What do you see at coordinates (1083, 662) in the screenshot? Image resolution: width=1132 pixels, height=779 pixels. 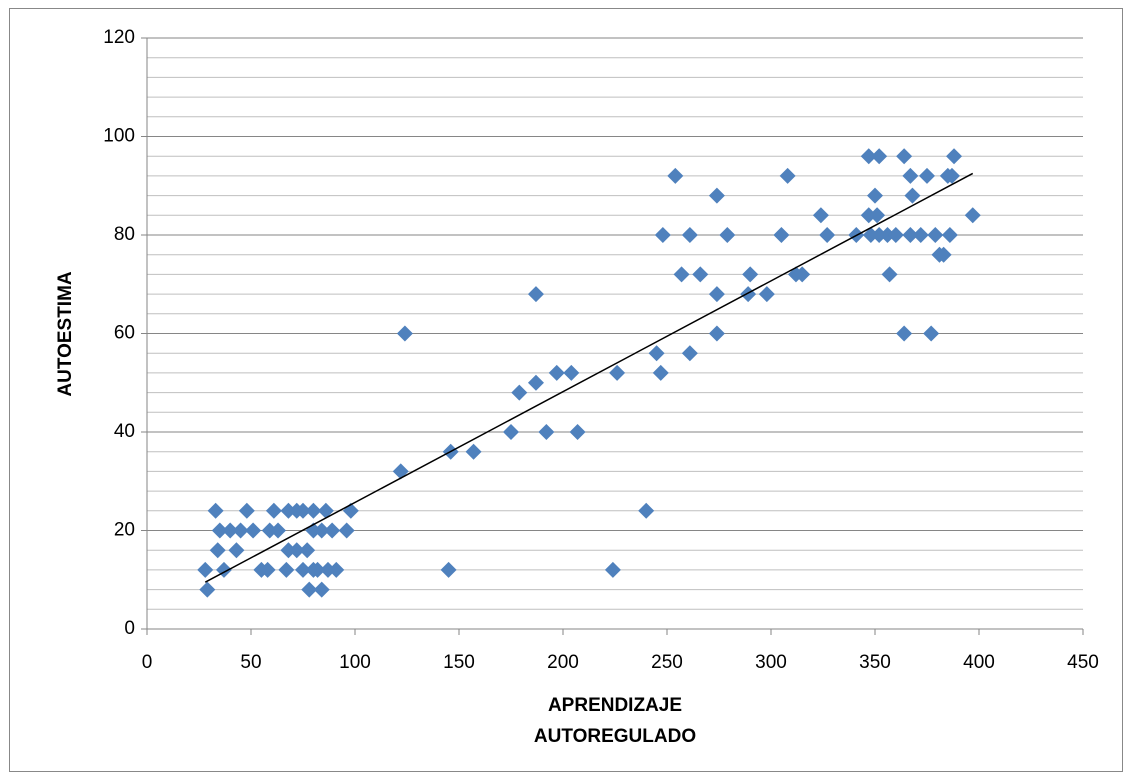 I see `x-tick-label: 450` at bounding box center [1083, 662].